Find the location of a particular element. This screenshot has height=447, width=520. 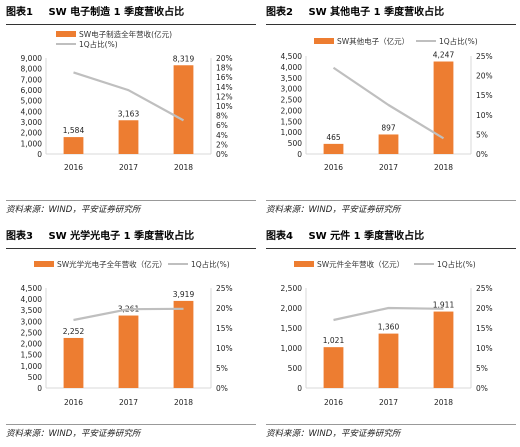

left-tick-label: 500 is located at coordinates (35, 377).